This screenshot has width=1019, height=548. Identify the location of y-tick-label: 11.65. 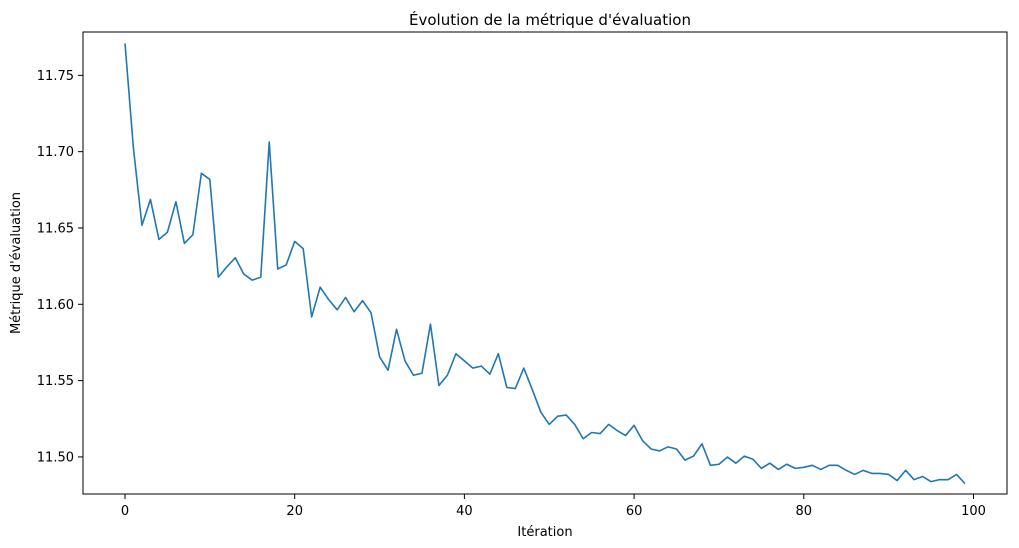
(55, 228).